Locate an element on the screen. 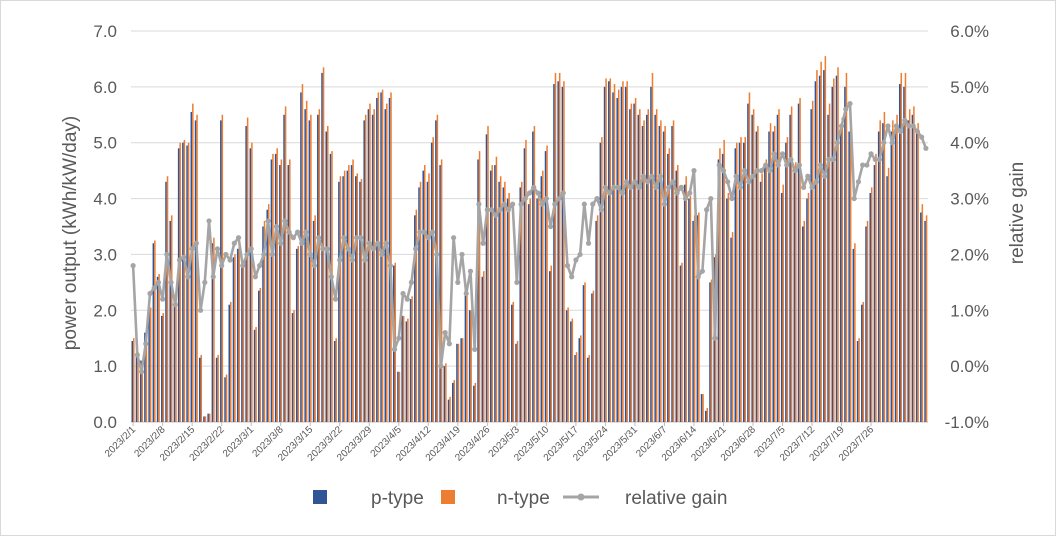  right-axis-ticks: -1.0% 0.0% 1.0% 2.0% 3.0% 4.0% 5.0% 6.0% is located at coordinates (967, 227).